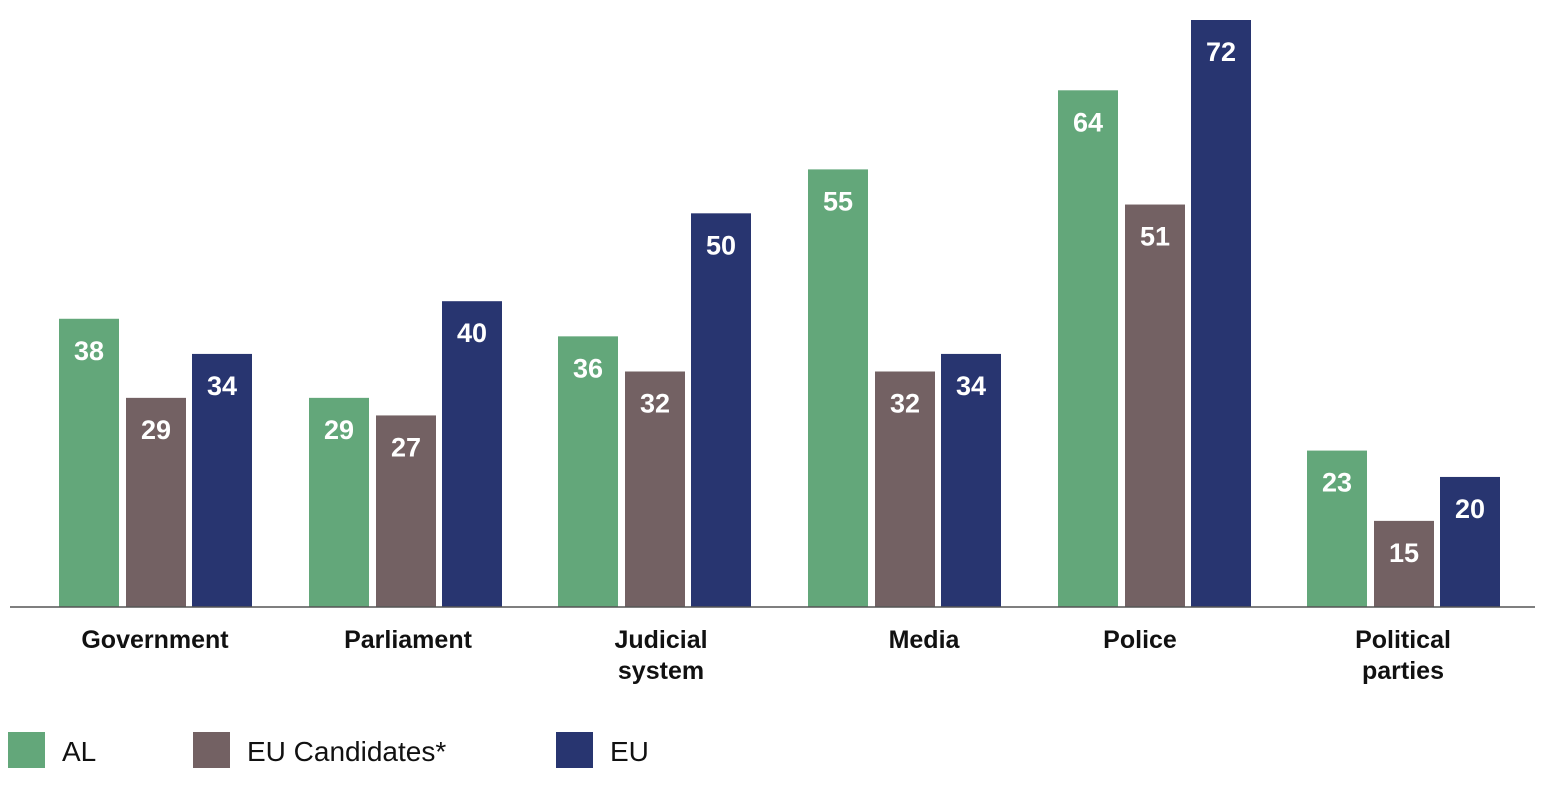 The width and height of the screenshot is (1542, 788). Describe the element at coordinates (1404, 553) in the screenshot. I see `data-label: 15` at that location.